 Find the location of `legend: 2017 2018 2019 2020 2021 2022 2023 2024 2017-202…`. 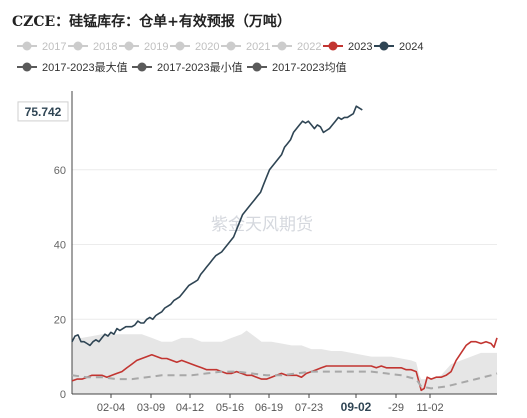

legend: 2017 2018 2019 2020 2021 2022 2023 2024 2017-202… is located at coordinates (220, 57).